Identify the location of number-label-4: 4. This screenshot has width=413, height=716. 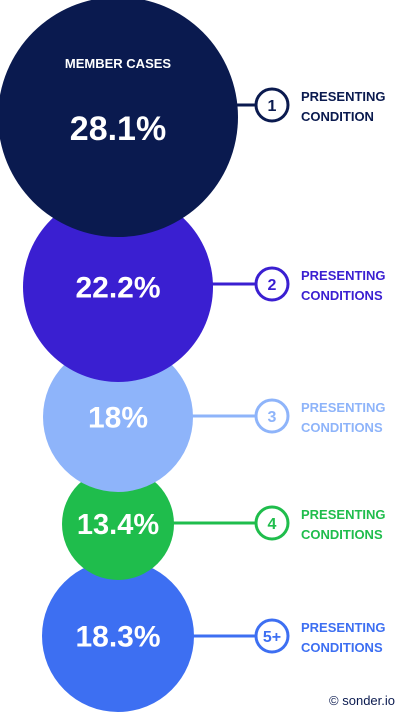
(272, 524).